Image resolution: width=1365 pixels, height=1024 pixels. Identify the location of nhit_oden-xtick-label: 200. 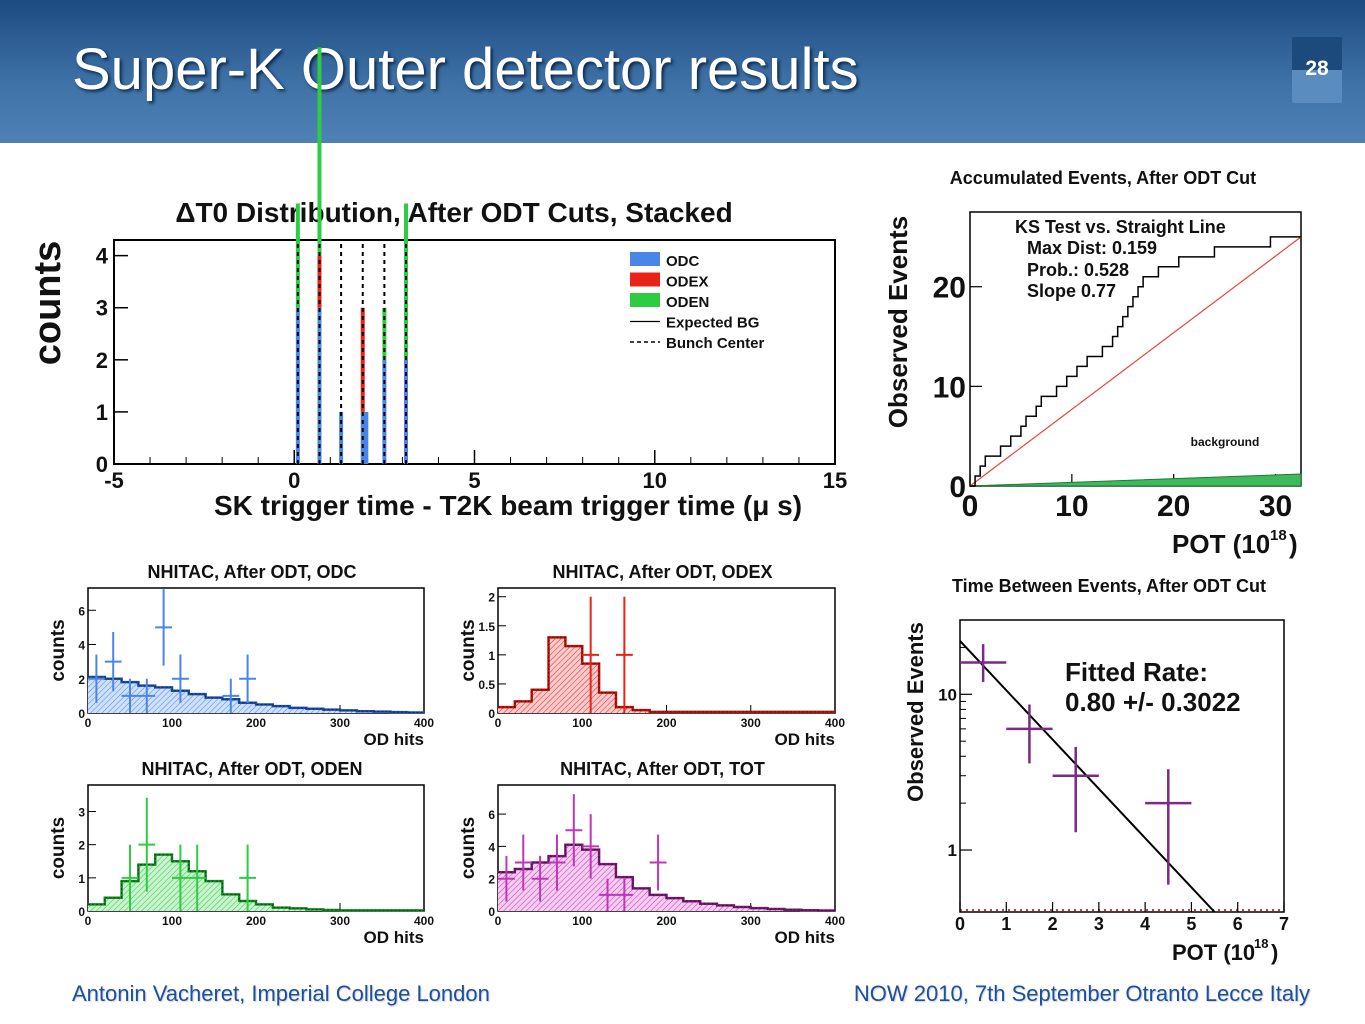
(256, 921).